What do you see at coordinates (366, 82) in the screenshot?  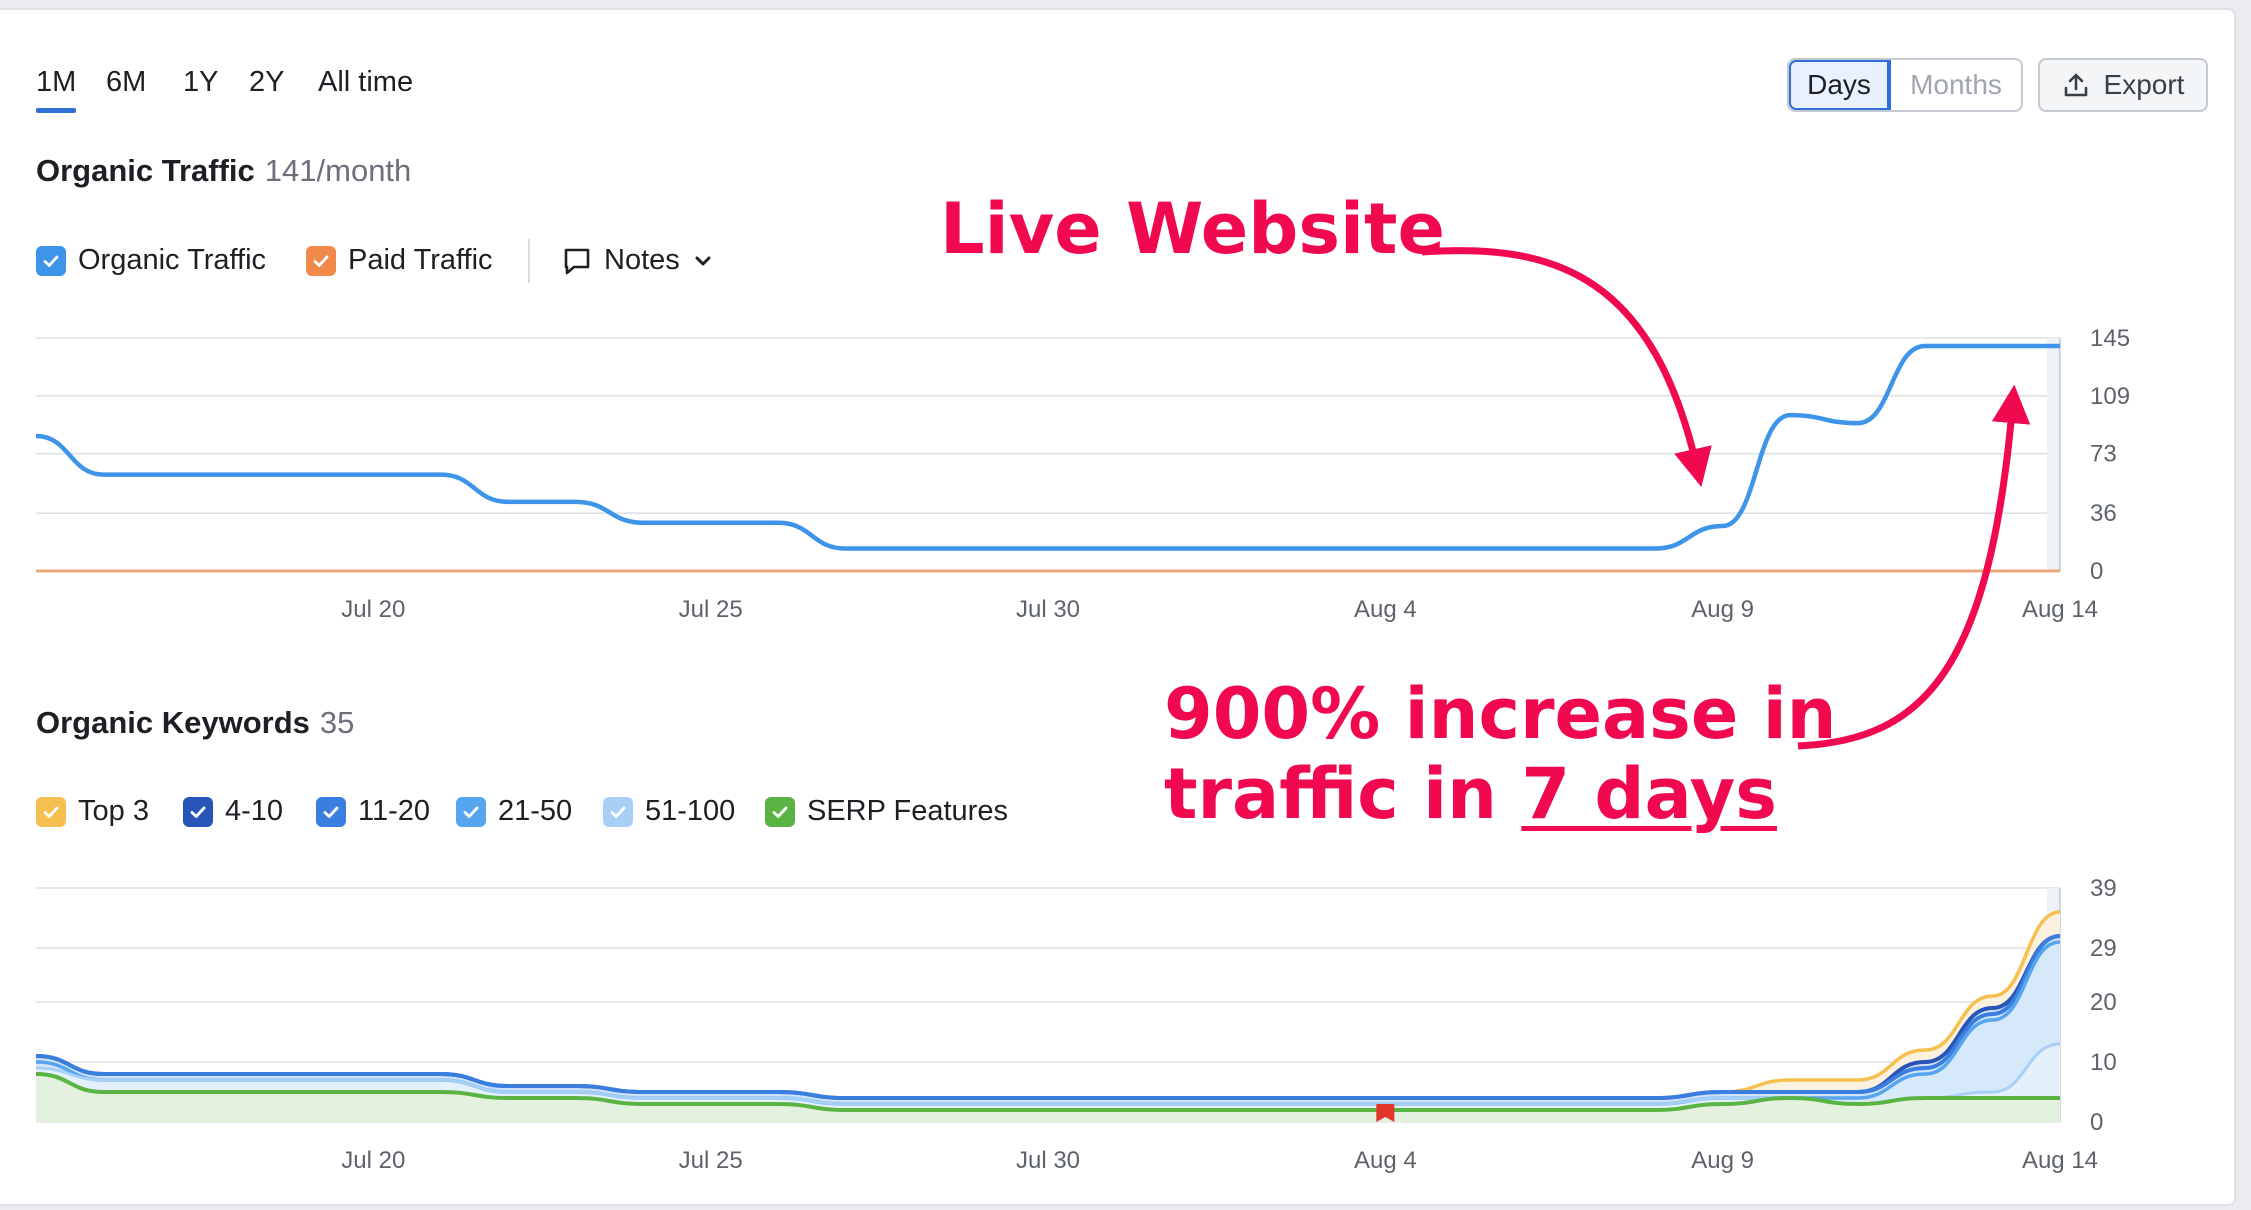 I see `tab-all-time: All time` at bounding box center [366, 82].